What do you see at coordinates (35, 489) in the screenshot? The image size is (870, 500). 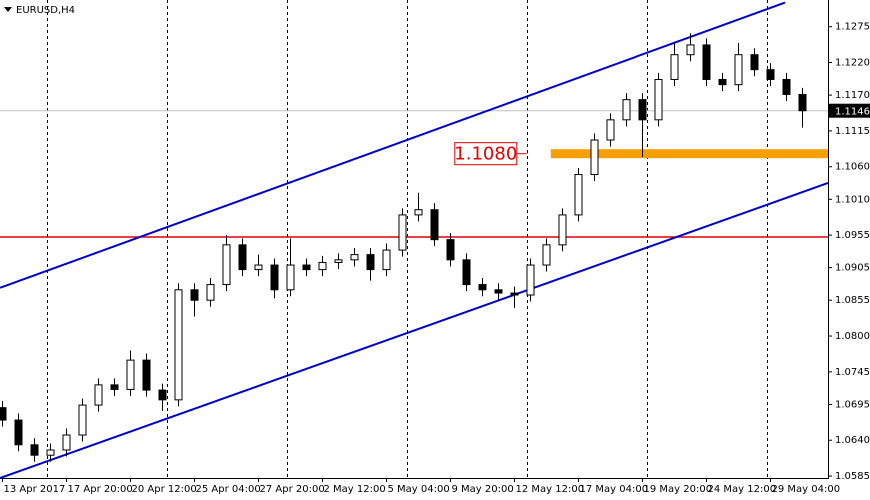 I see `x-tick-label: 13 Apr 2017` at bounding box center [35, 489].